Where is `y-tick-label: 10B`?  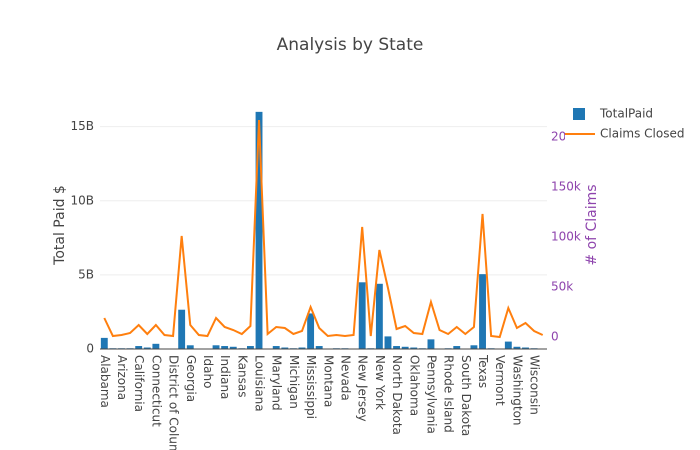
y-tick-label: 10B is located at coordinates (82, 200).